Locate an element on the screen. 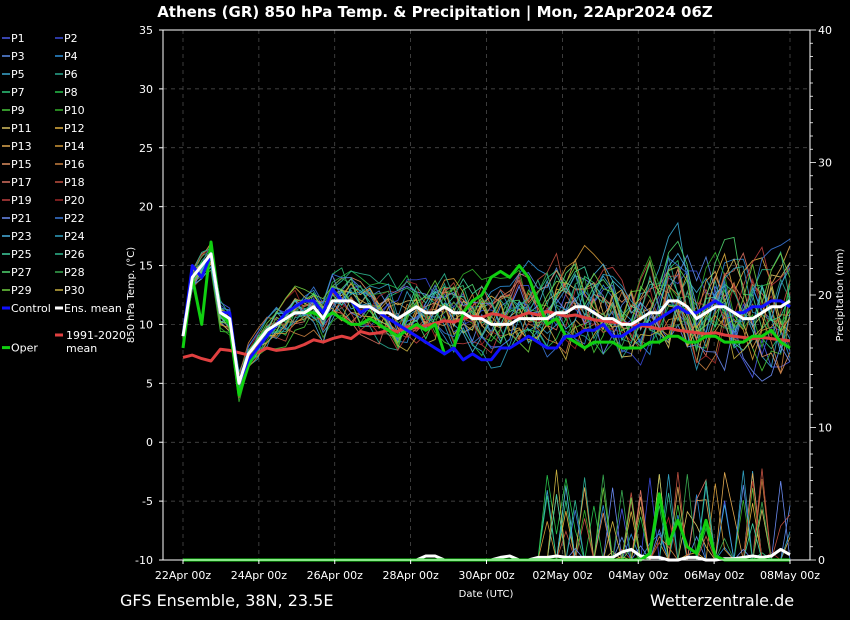 This screenshot has height=620, width=850. x-axis-label: Date (UTC) is located at coordinates (486, 594).